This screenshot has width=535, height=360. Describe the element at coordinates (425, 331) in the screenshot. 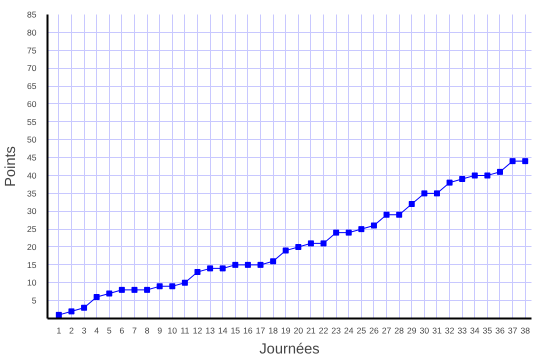

I see `x-tick-label: 30` at that location.